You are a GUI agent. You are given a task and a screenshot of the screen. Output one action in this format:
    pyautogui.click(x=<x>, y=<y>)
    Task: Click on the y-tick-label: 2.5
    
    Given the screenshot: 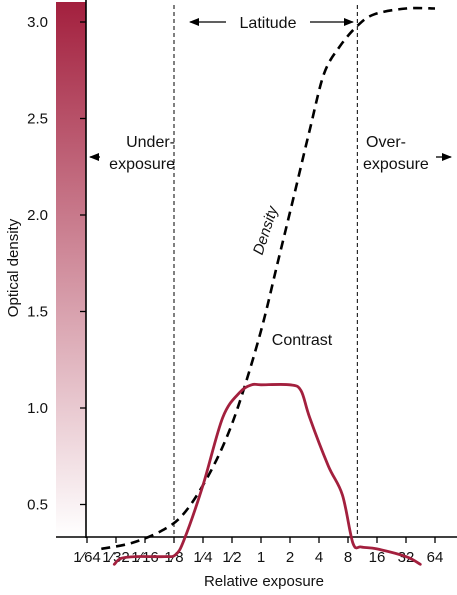 What is the action you would take?
    pyautogui.click(x=37, y=119)
    